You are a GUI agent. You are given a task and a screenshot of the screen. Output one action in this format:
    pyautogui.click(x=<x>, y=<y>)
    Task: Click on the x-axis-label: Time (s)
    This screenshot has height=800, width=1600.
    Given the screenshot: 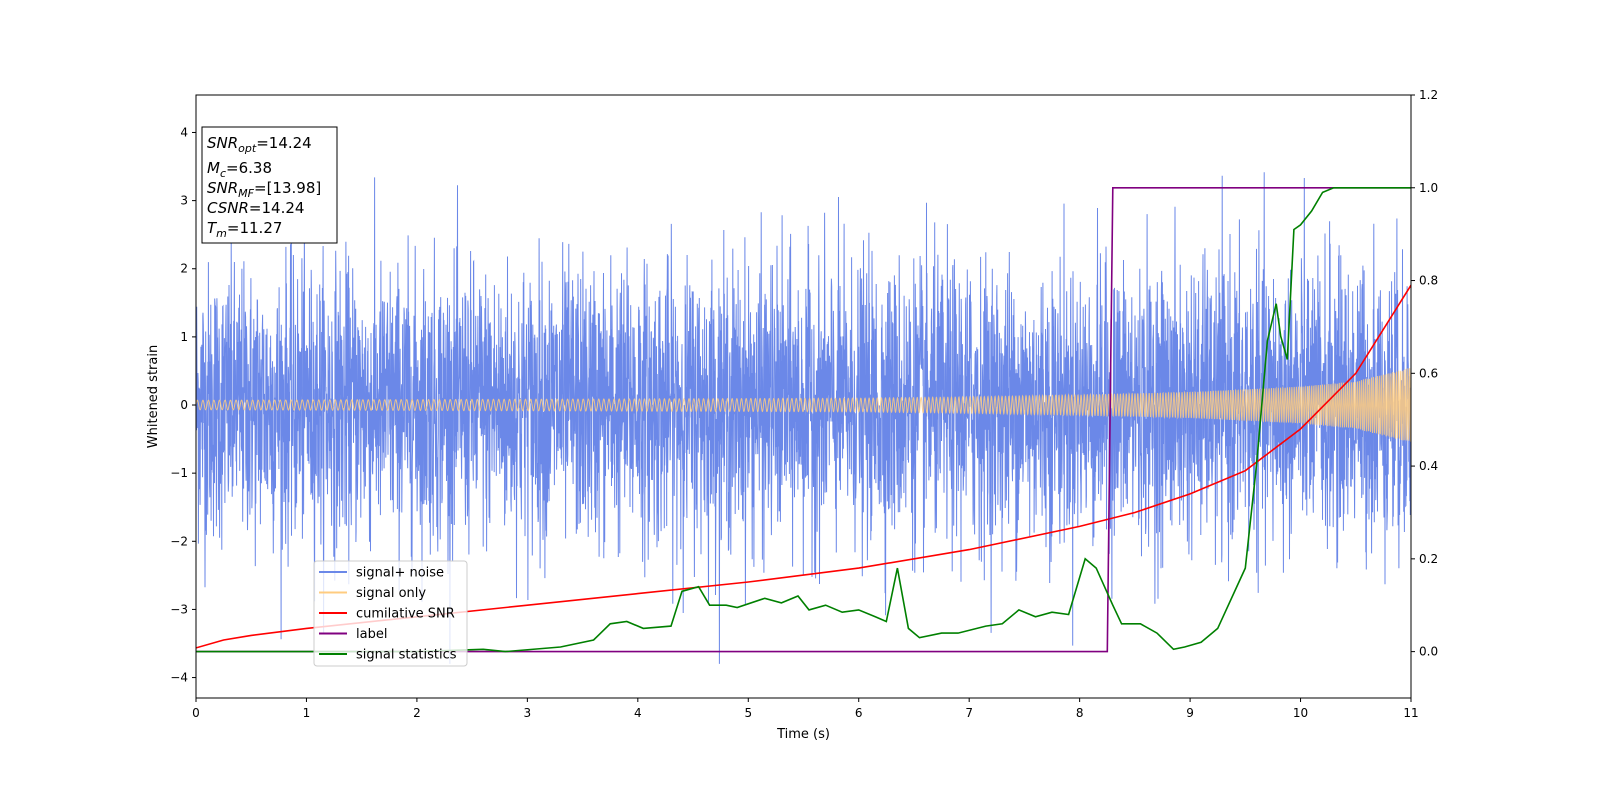 What is the action you would take?
    pyautogui.click(x=803, y=734)
    